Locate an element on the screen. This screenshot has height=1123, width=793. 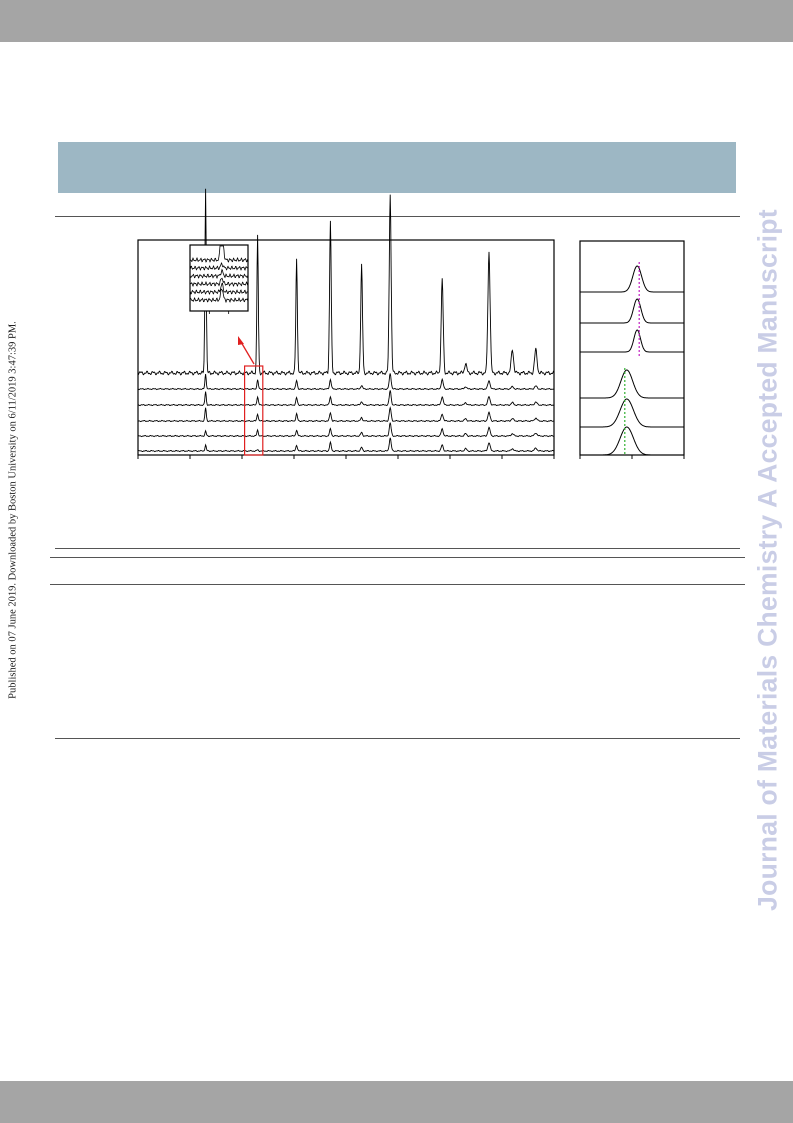
table-mid-rule is located at coordinates (397, 584).